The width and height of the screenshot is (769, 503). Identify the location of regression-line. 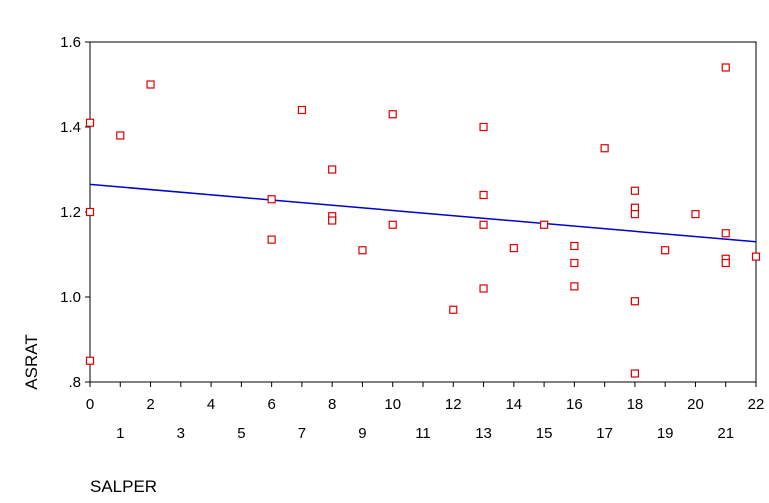
(423, 213).